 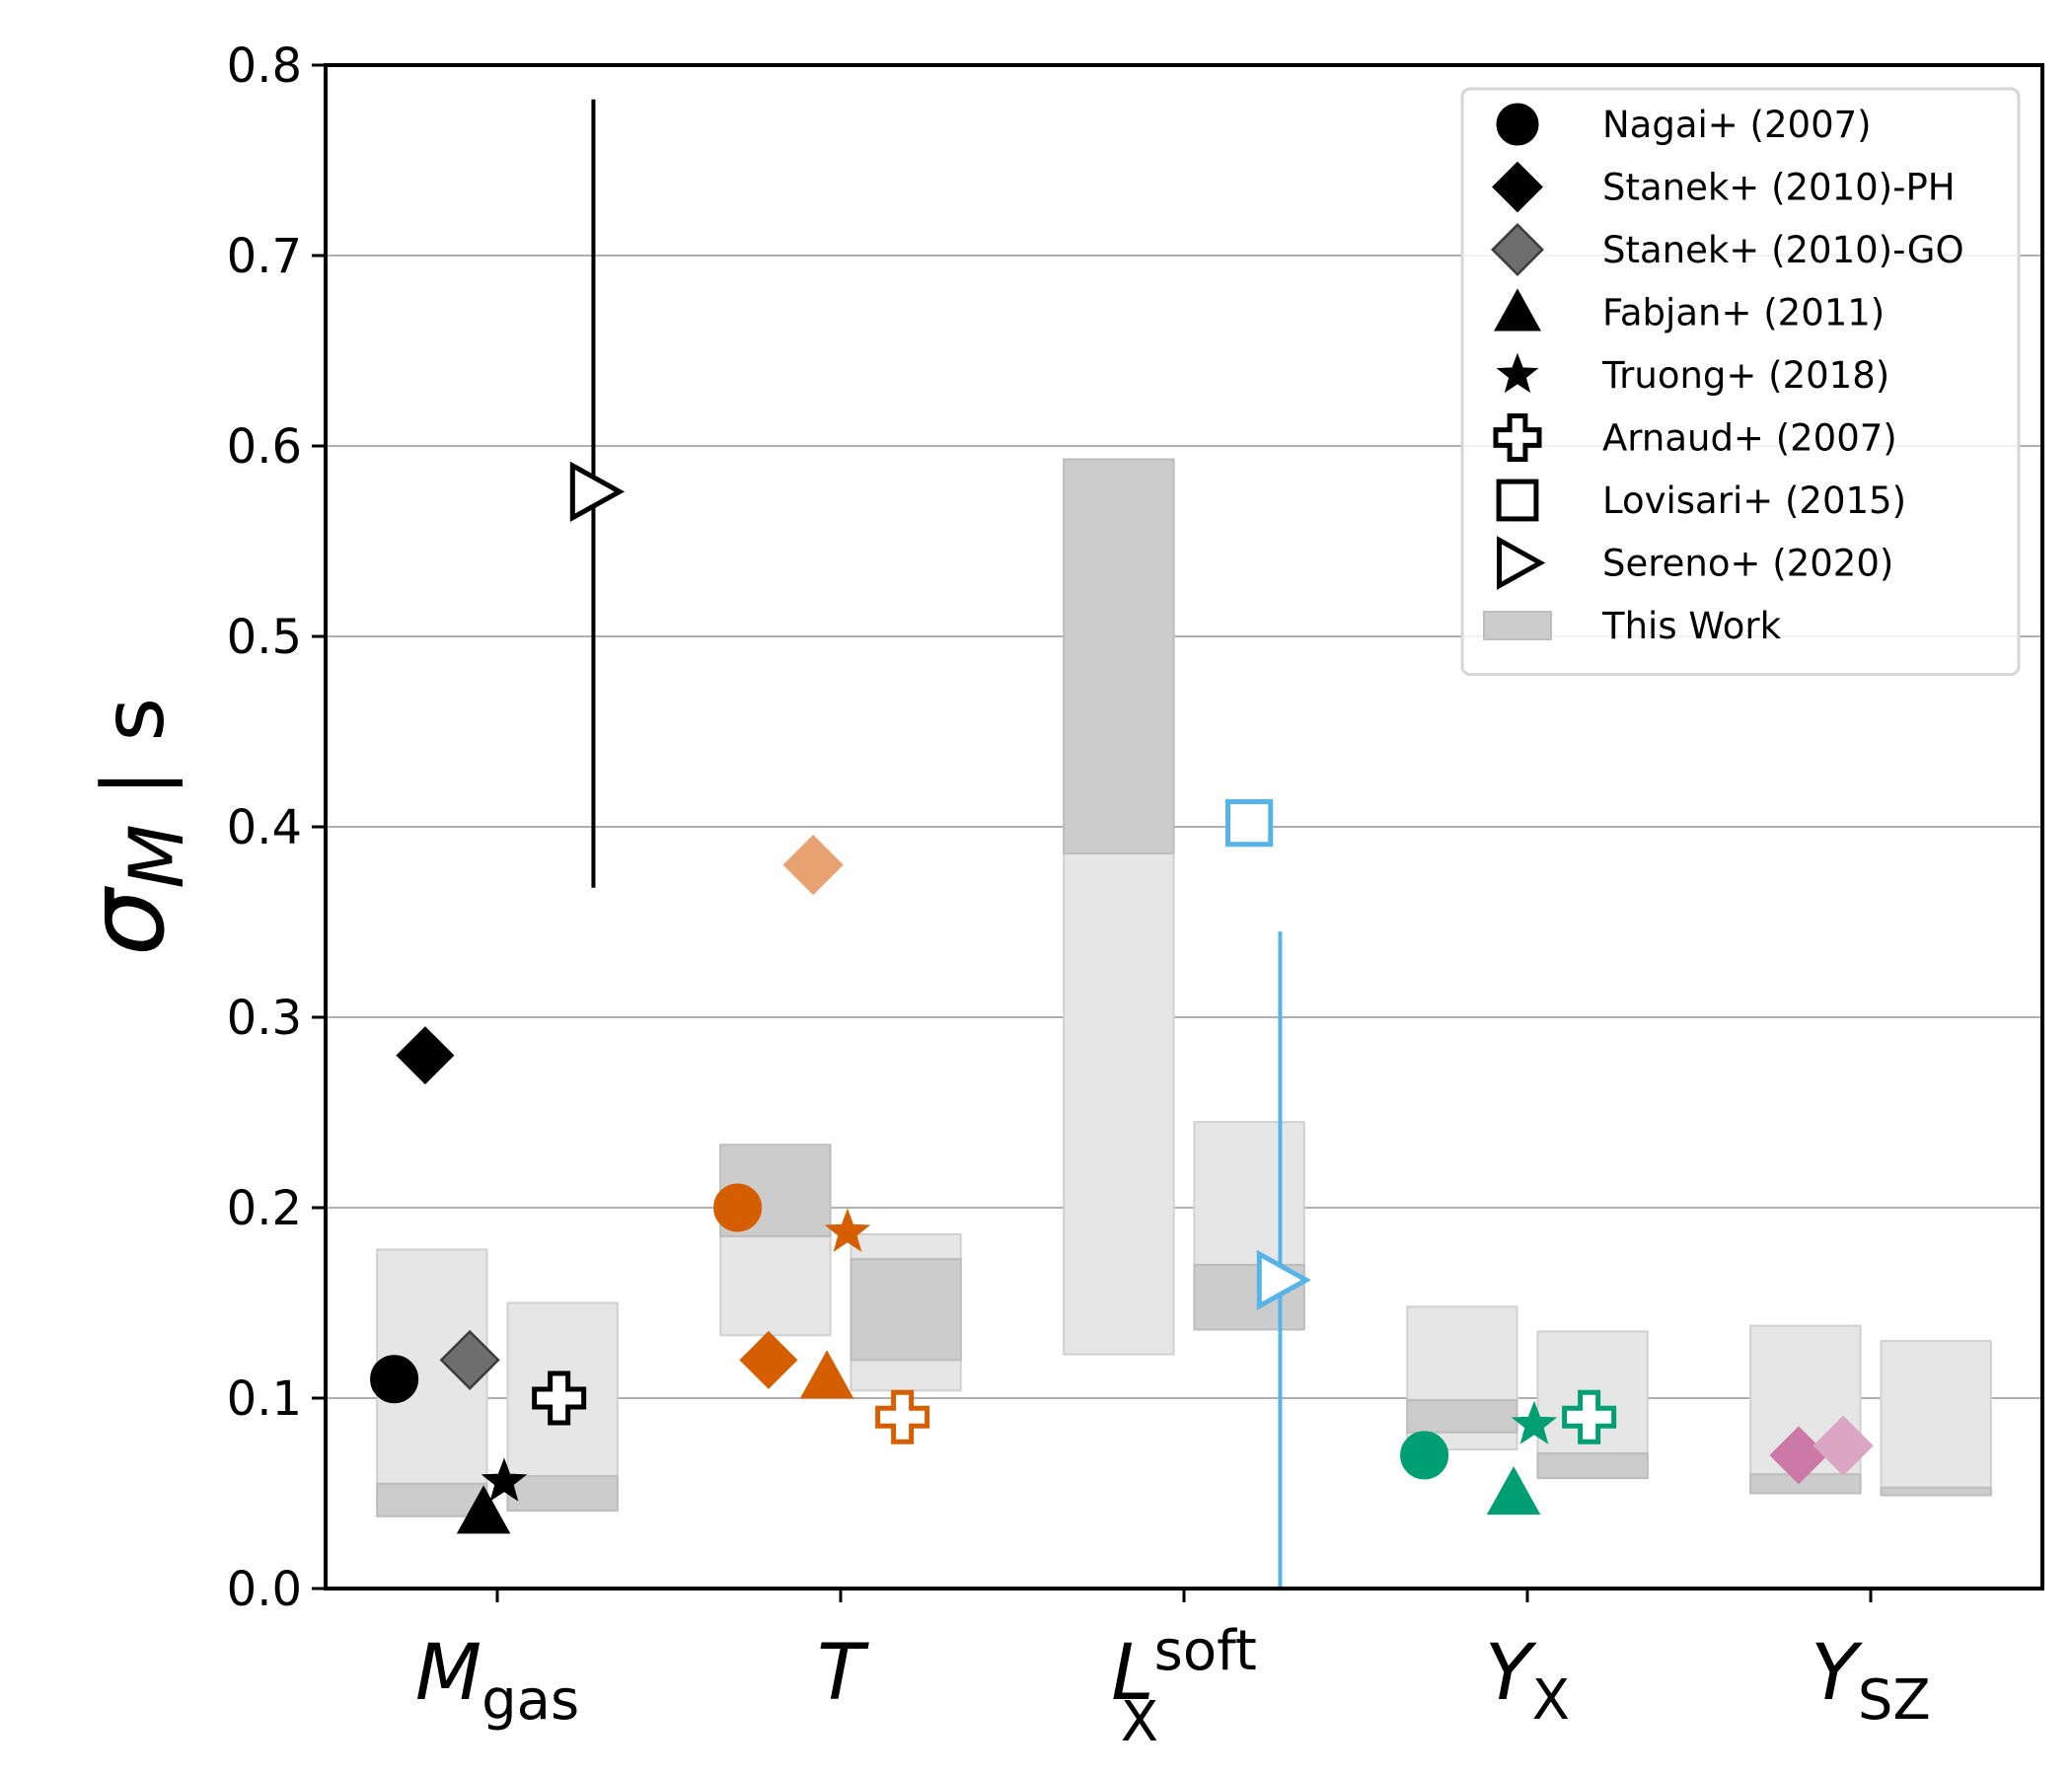 What do you see at coordinates (1745, 376) in the screenshot?
I see `legend-label: Truong+ (2018)` at bounding box center [1745, 376].